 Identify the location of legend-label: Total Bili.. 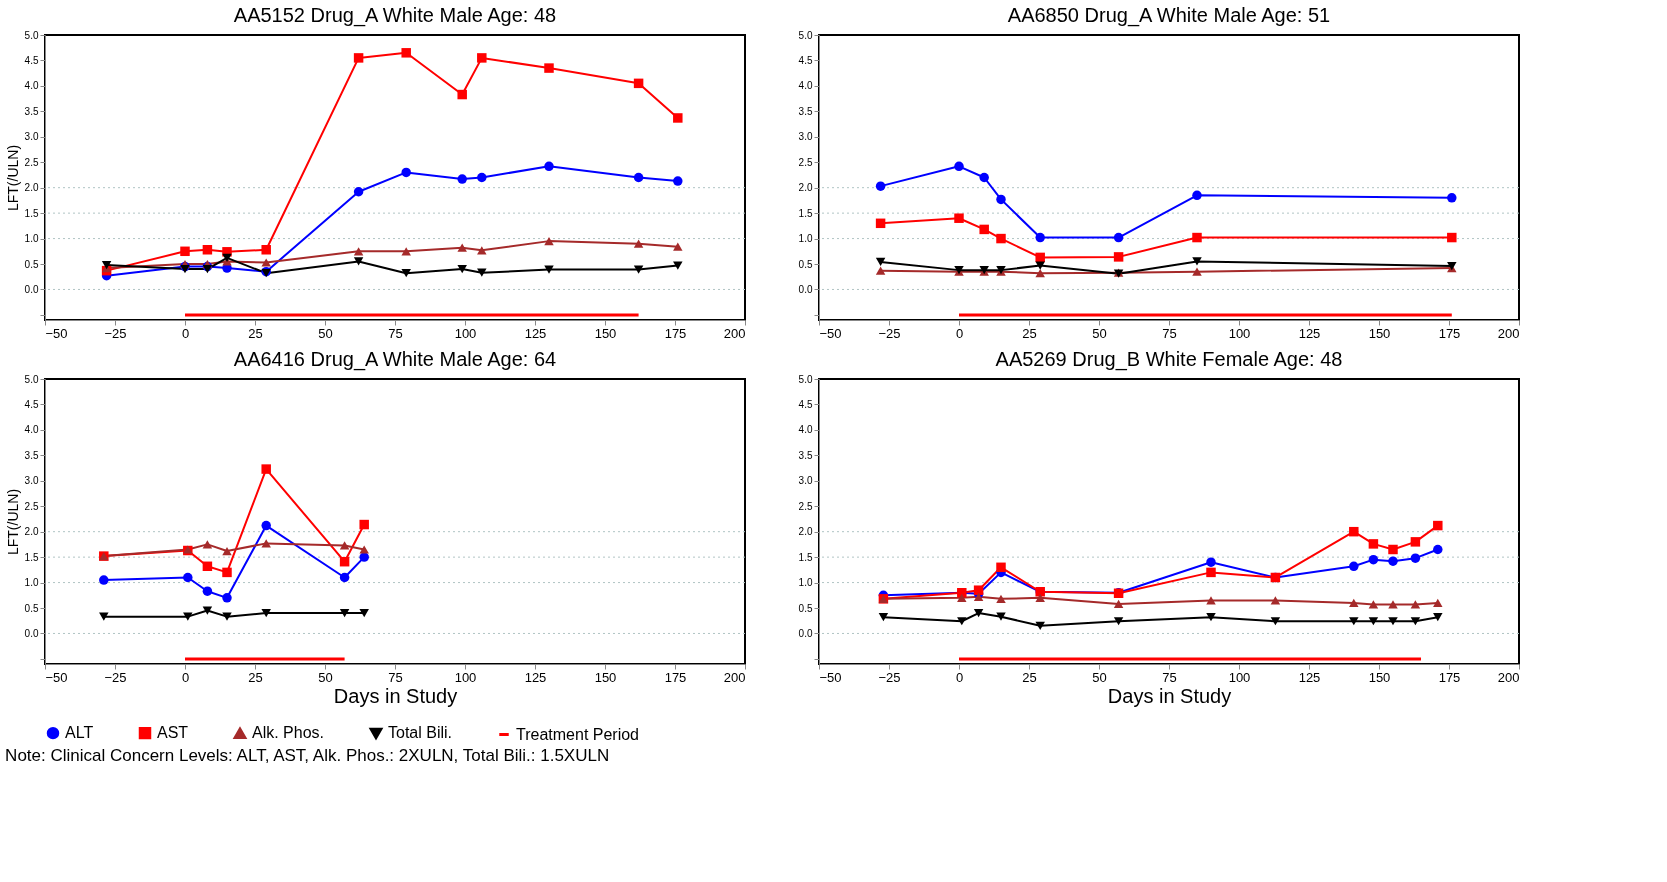
(420, 733).